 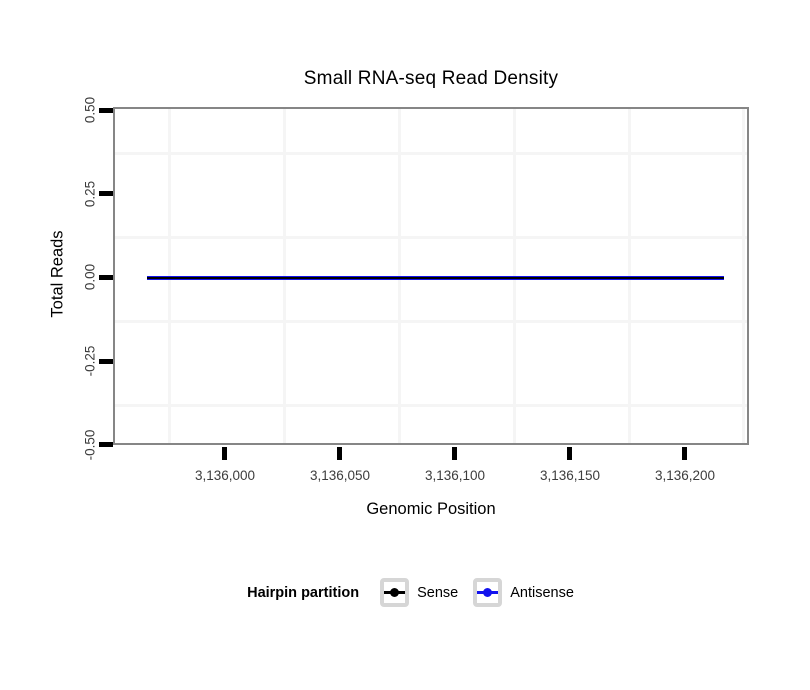 What do you see at coordinates (431, 78) in the screenshot?
I see `chart-title: Small RNA-seq Read Density` at bounding box center [431, 78].